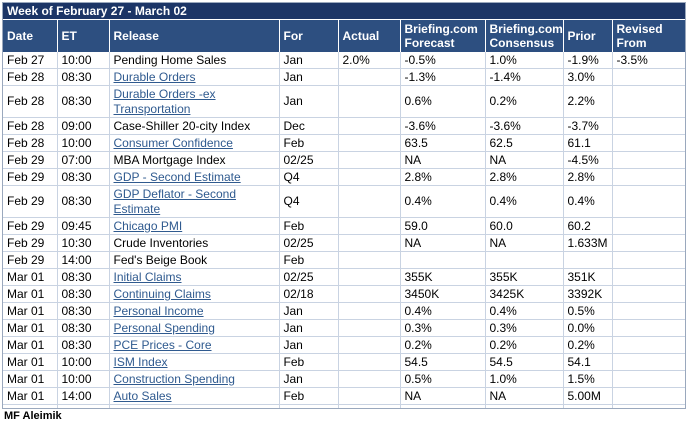  Describe the element at coordinates (194, 160) in the screenshot. I see `cell-release: MBA Mortgage Index` at that location.